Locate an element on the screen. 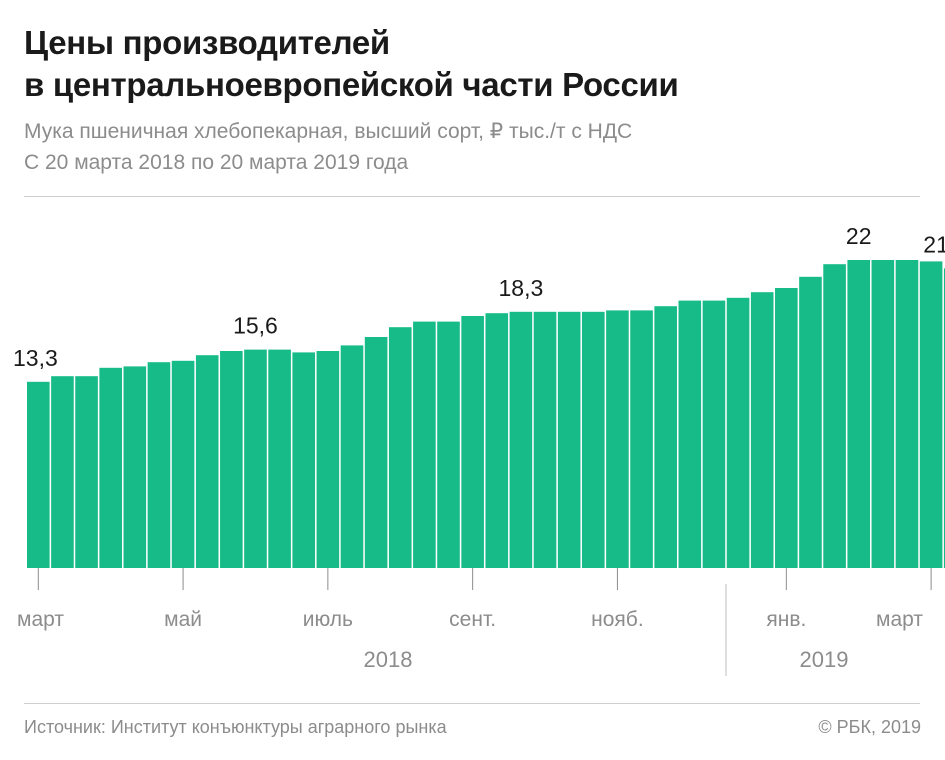 This screenshot has width=945, height=760. x-tick-label: сент. is located at coordinates (472, 619).